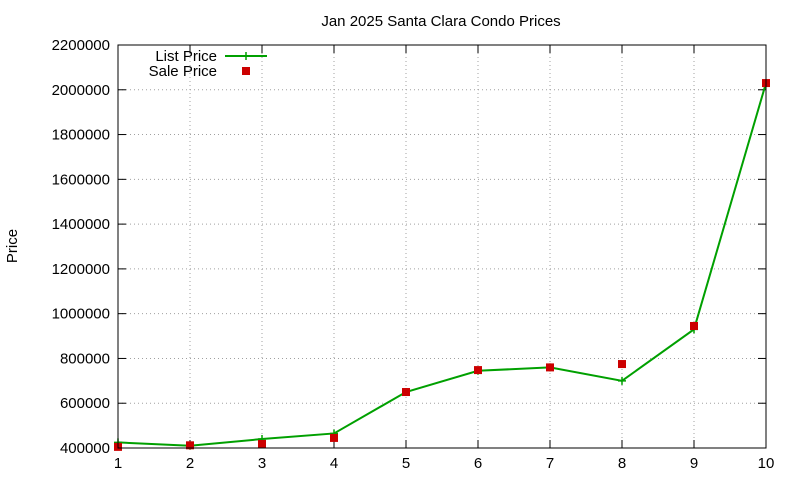 This screenshot has height=480, width=800. Describe the element at coordinates (440, 21) in the screenshot. I see `chart-title: Jan 2025 Santa Clara Condo Prices` at that location.